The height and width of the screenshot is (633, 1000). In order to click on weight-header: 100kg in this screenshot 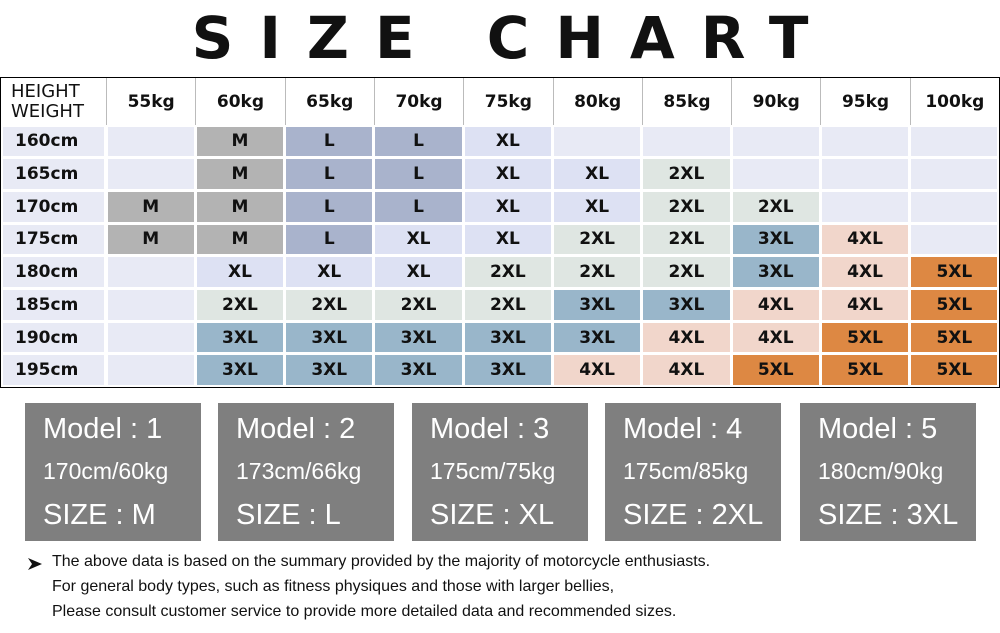, I will do `click(954, 101)`.